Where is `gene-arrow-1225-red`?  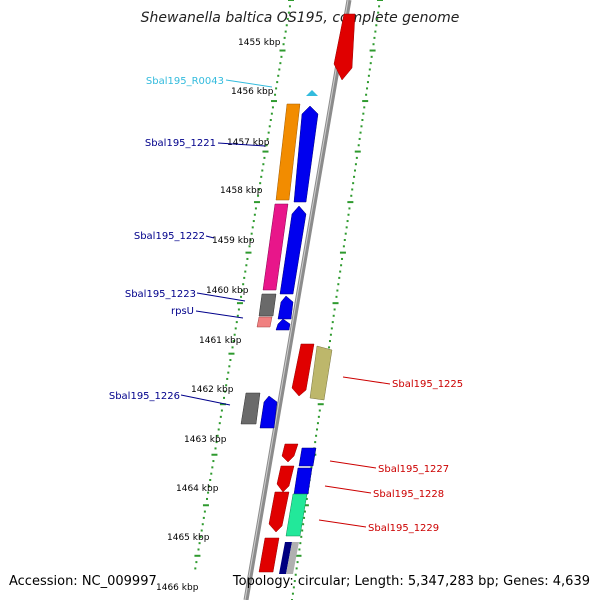 gene-arrow-1225-red is located at coordinates (303, 370).